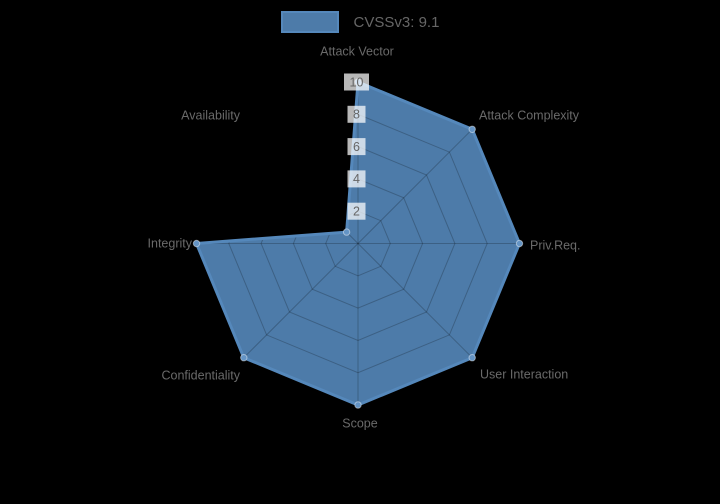 The height and width of the screenshot is (504, 720). Describe the element at coordinates (396, 22) in the screenshot. I see `legend-label: CVSSv3: 9.1` at that location.